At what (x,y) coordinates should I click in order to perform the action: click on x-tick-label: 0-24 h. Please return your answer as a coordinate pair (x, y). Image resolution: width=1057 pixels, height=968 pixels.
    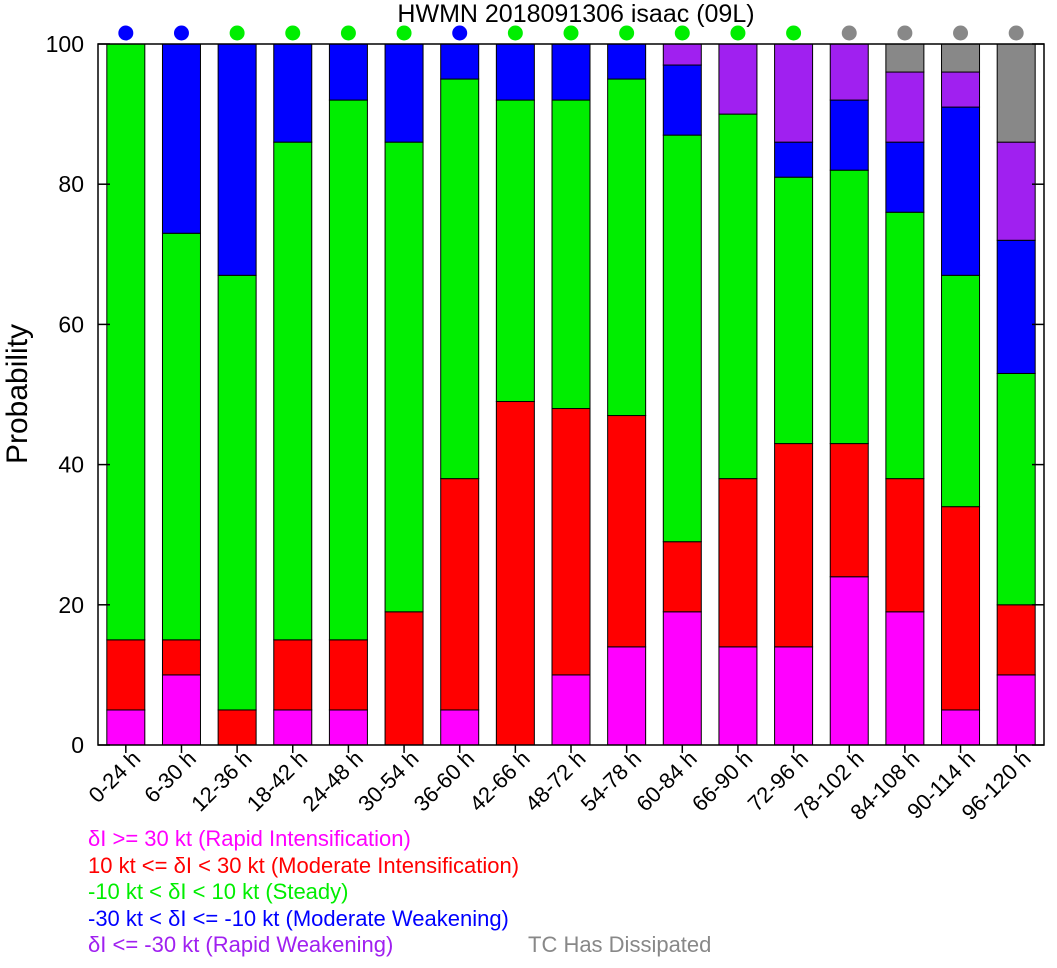
    Looking at the image, I should click on (115, 777).